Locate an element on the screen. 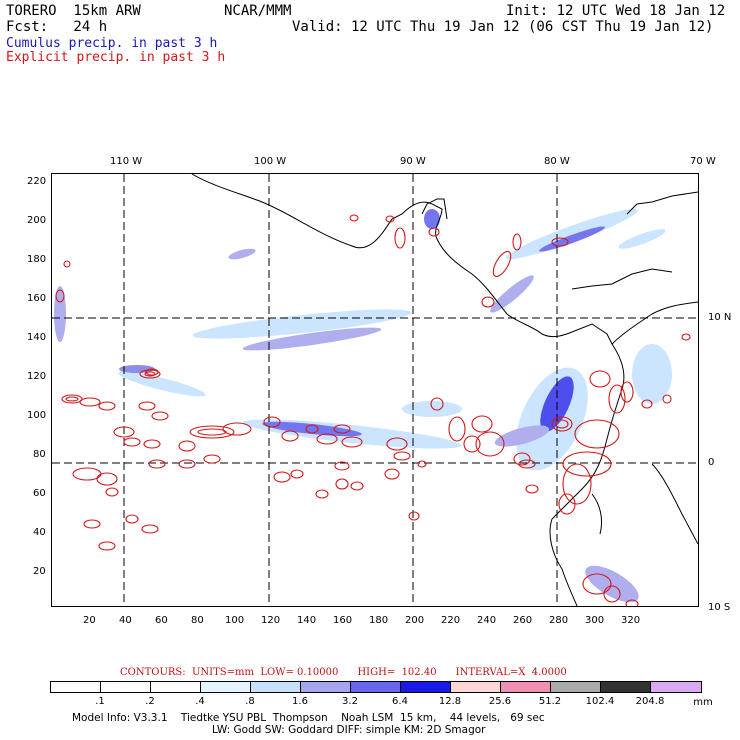 Image resolution: width=740 pixels, height=740 pixels. init-time: Init: 12 UTC Wed 18 Jan 12 is located at coordinates (616, 11).